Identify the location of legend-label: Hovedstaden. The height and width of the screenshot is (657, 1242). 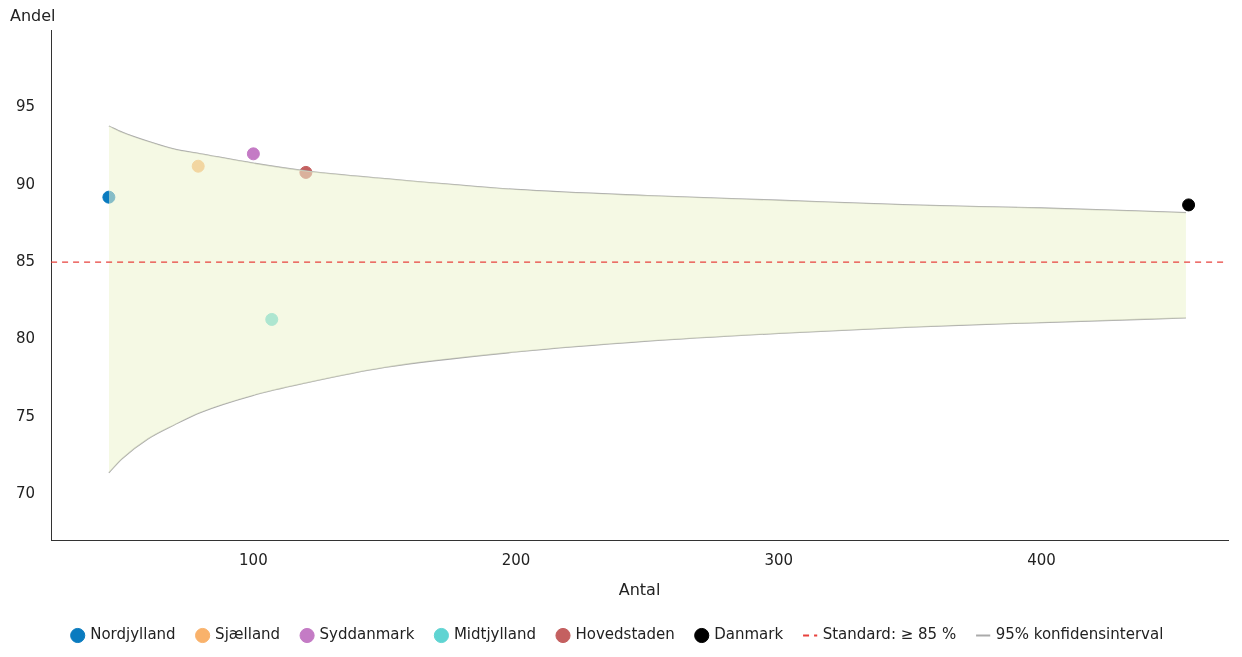
(625, 634).